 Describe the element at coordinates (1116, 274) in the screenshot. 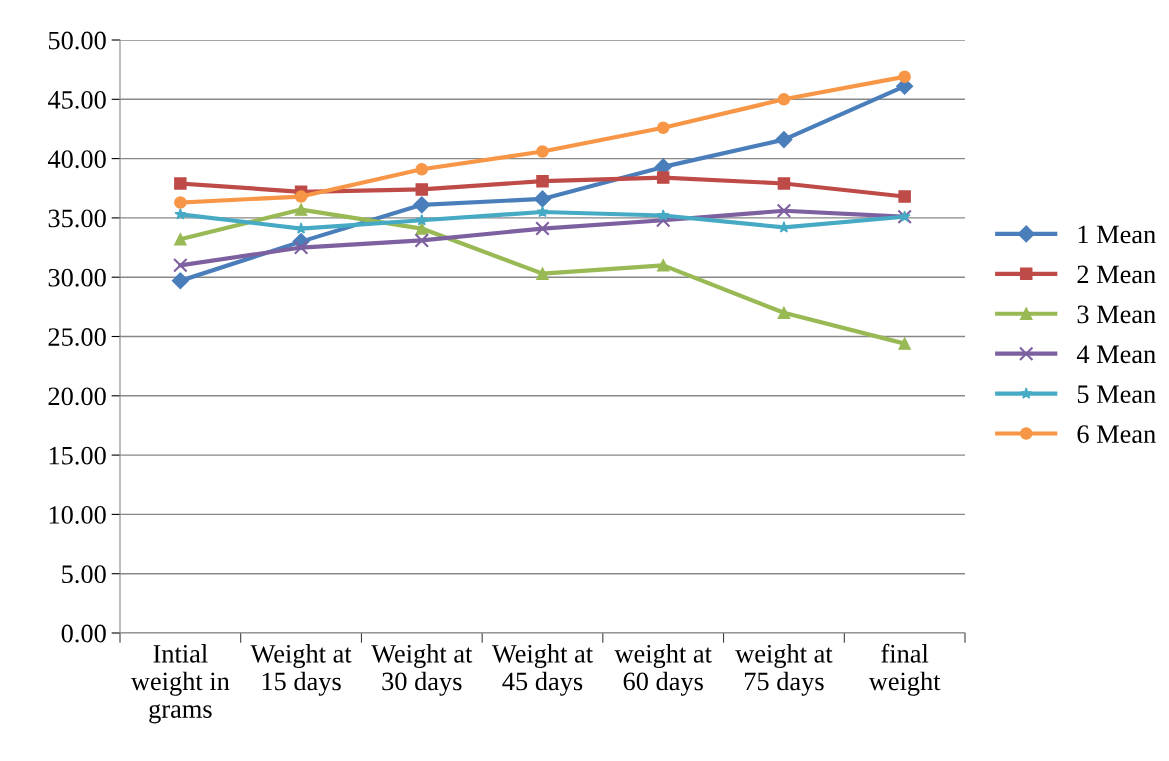

I see `legend-label: 2 Mean` at that location.